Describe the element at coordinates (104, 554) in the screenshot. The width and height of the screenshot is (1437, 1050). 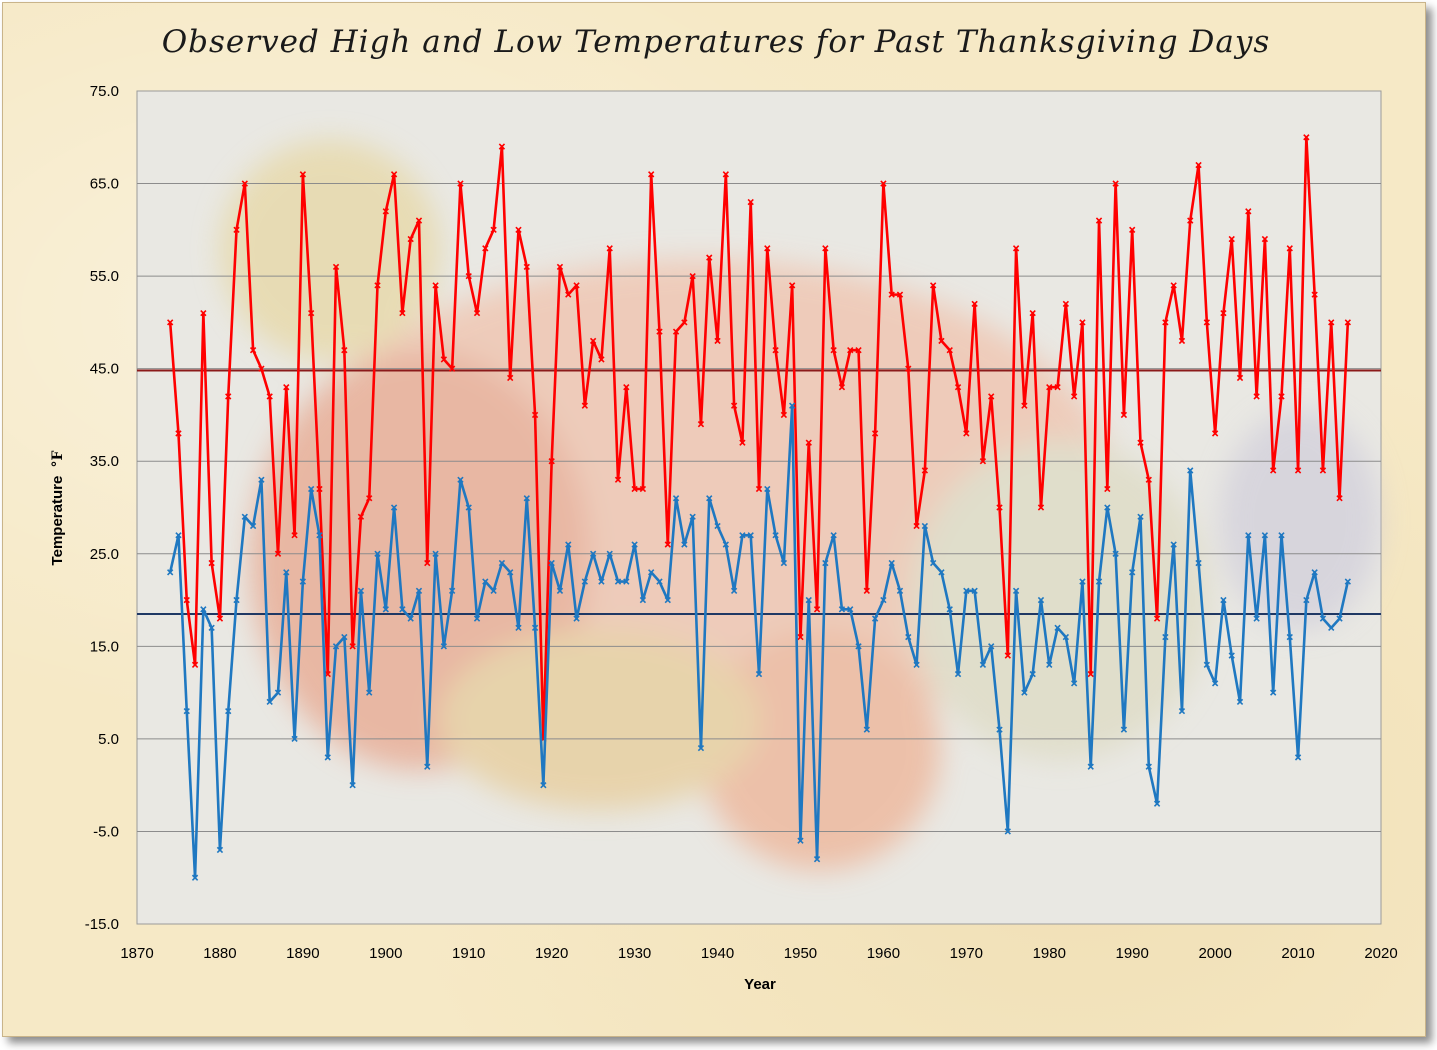
I see `y-tick-label: 25.0` at that location.